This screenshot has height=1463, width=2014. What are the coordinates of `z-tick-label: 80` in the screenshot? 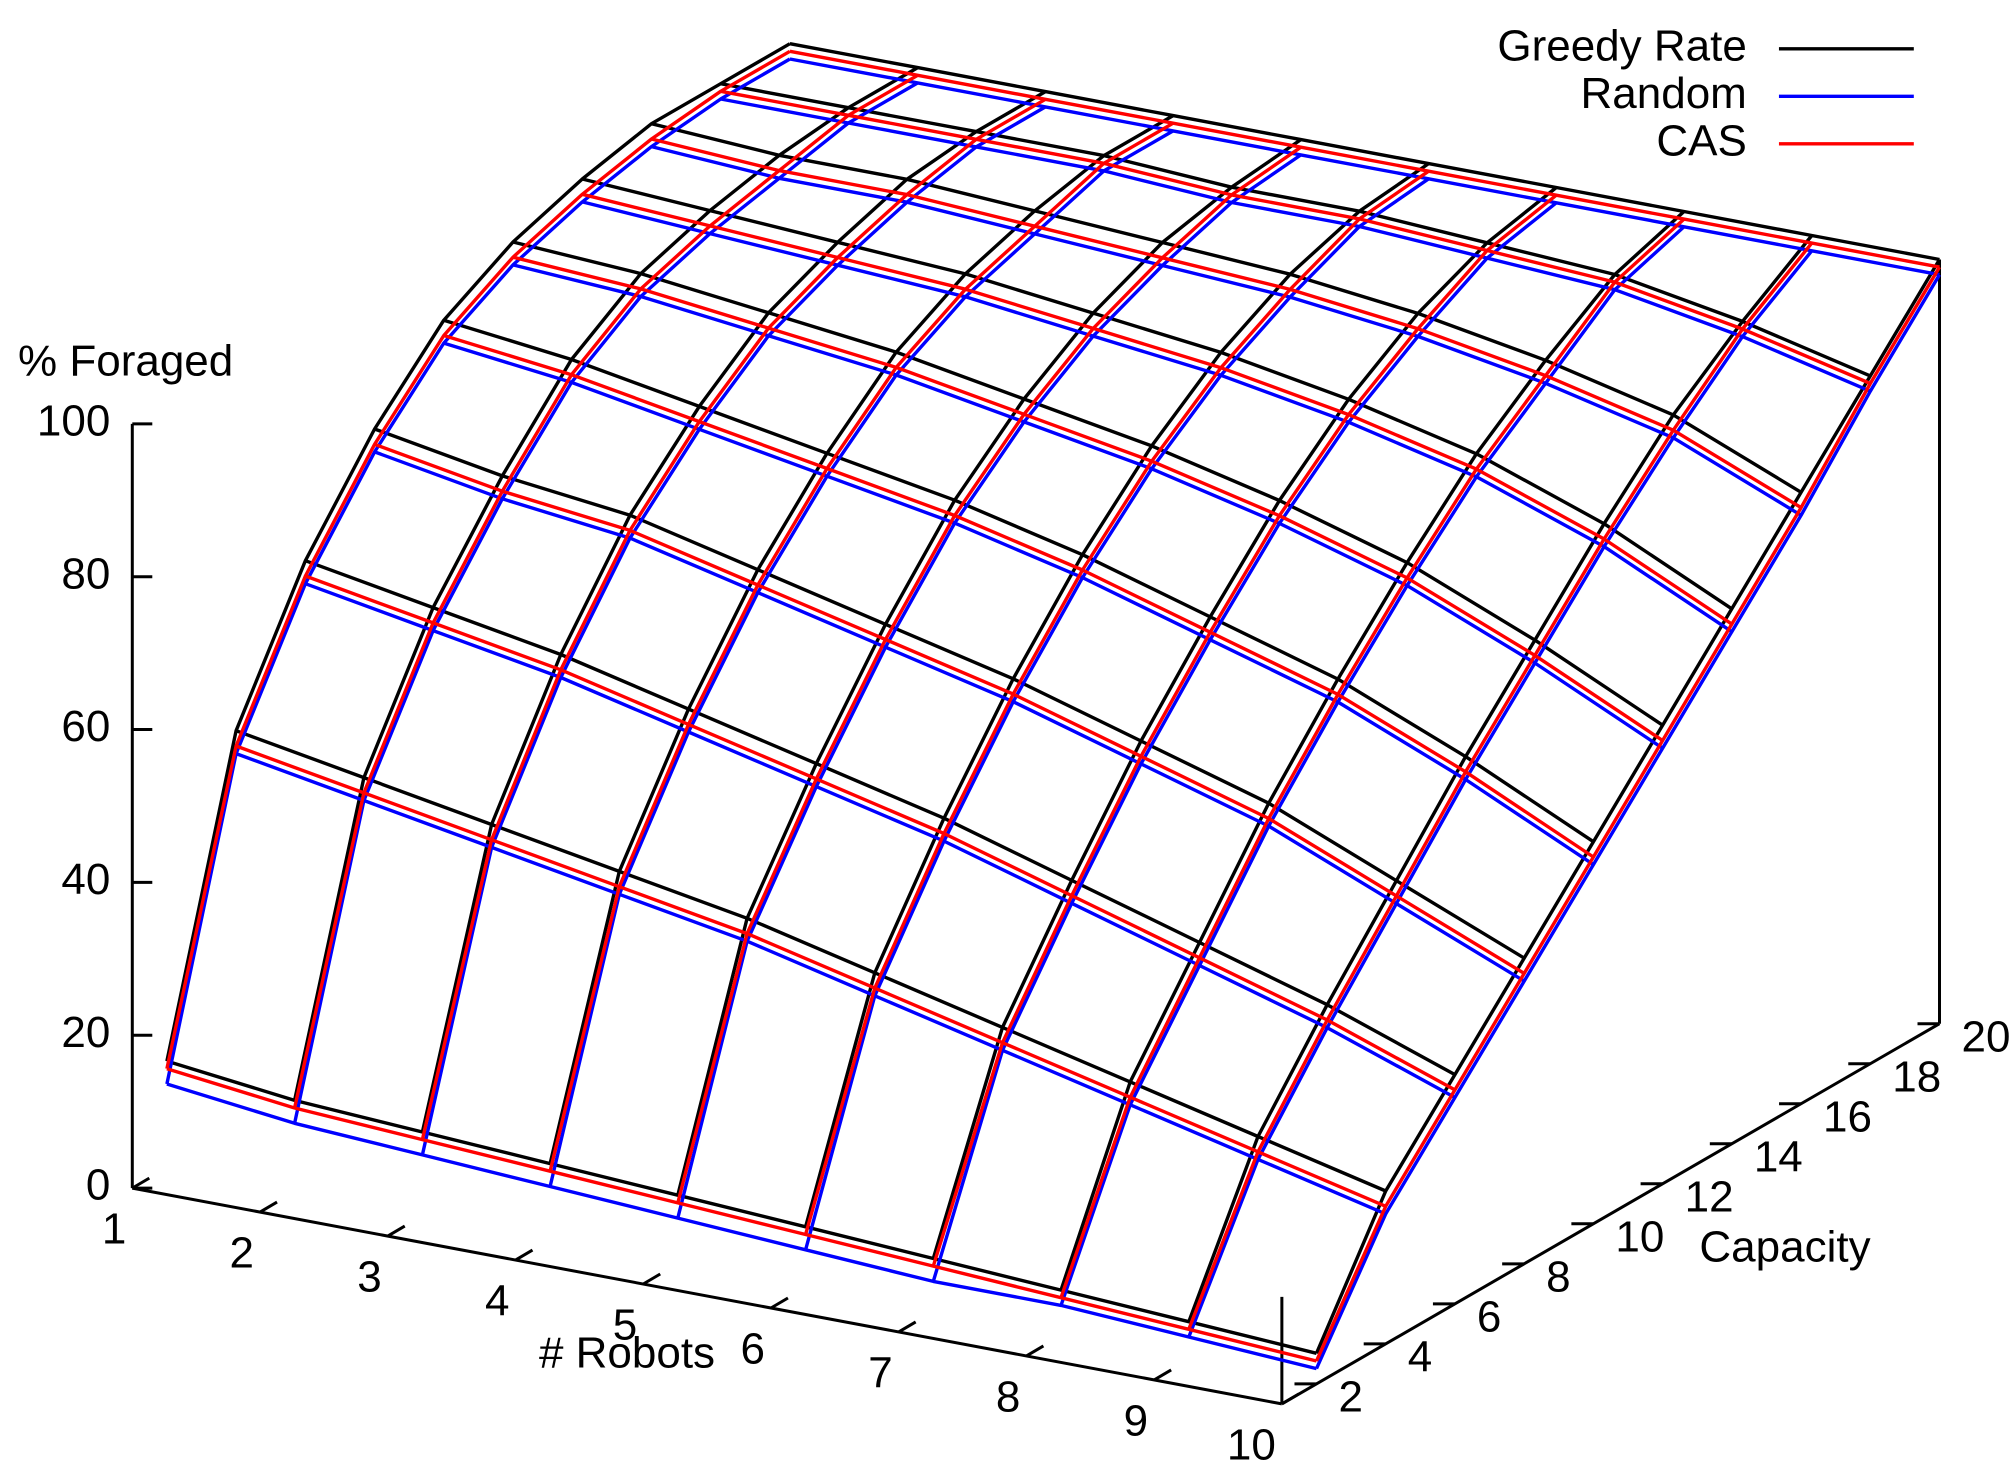 It's located at (85, 573).